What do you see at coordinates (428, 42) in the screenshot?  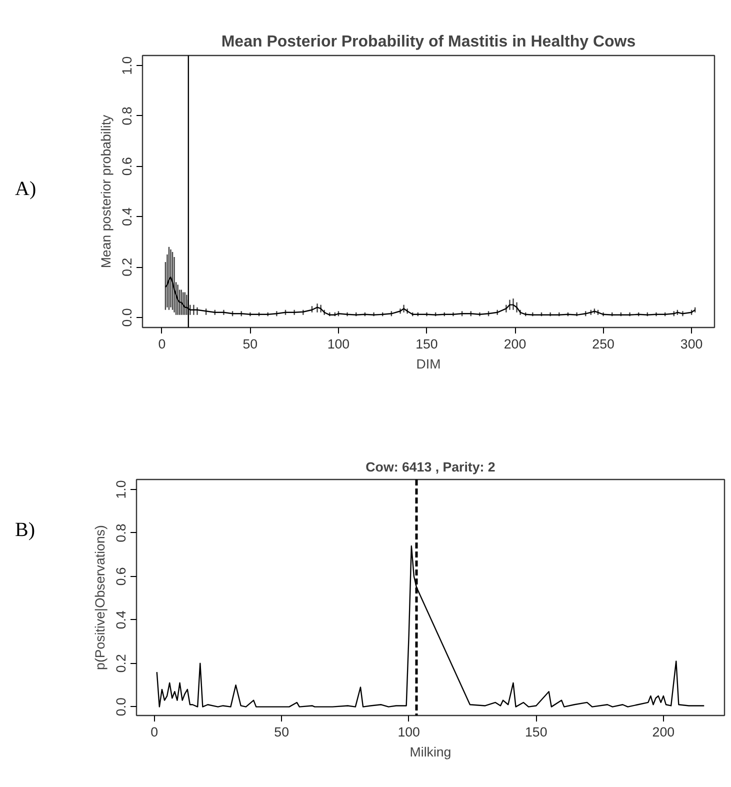 I see `chart-title: Mean Posterior Probability of Mastitis in Healthy Cows` at bounding box center [428, 42].